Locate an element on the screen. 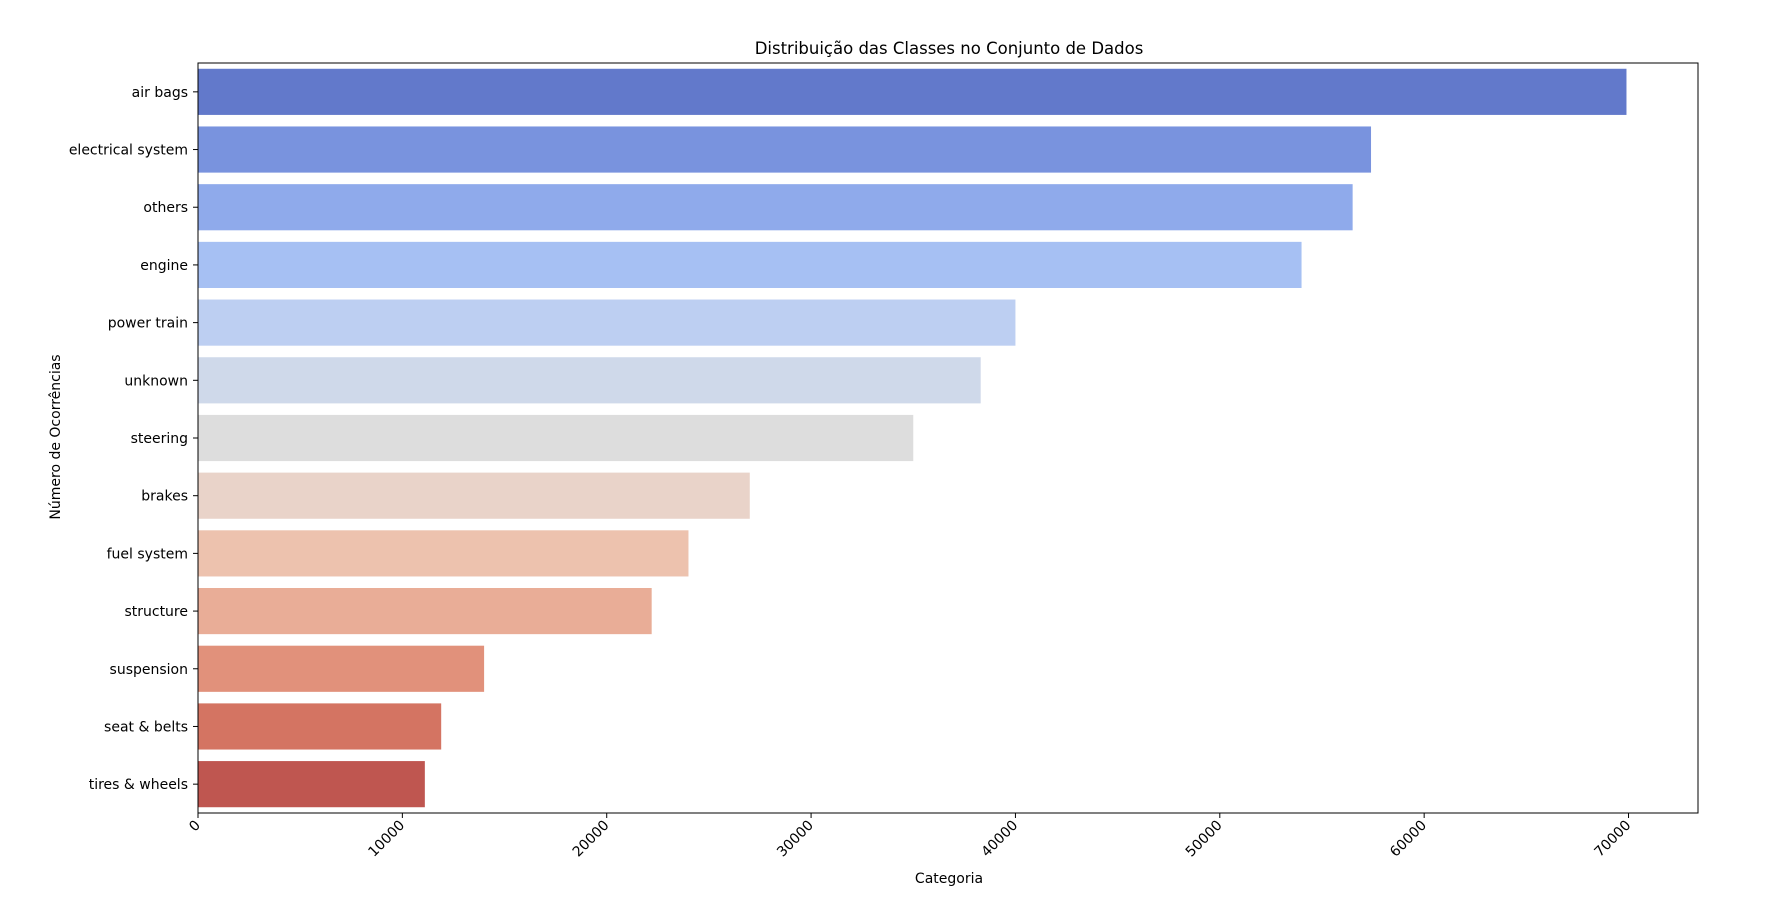 The width and height of the screenshot is (1777, 903). y-tick-label: fuel system is located at coordinates (147, 554).